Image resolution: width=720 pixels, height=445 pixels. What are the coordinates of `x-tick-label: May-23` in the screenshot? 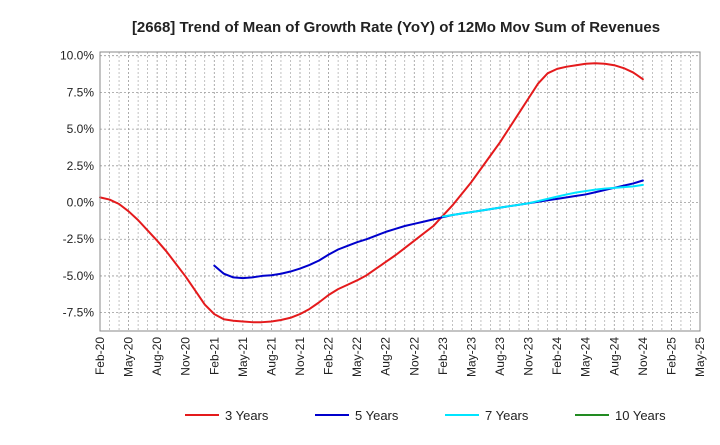 It's located at (471, 357).